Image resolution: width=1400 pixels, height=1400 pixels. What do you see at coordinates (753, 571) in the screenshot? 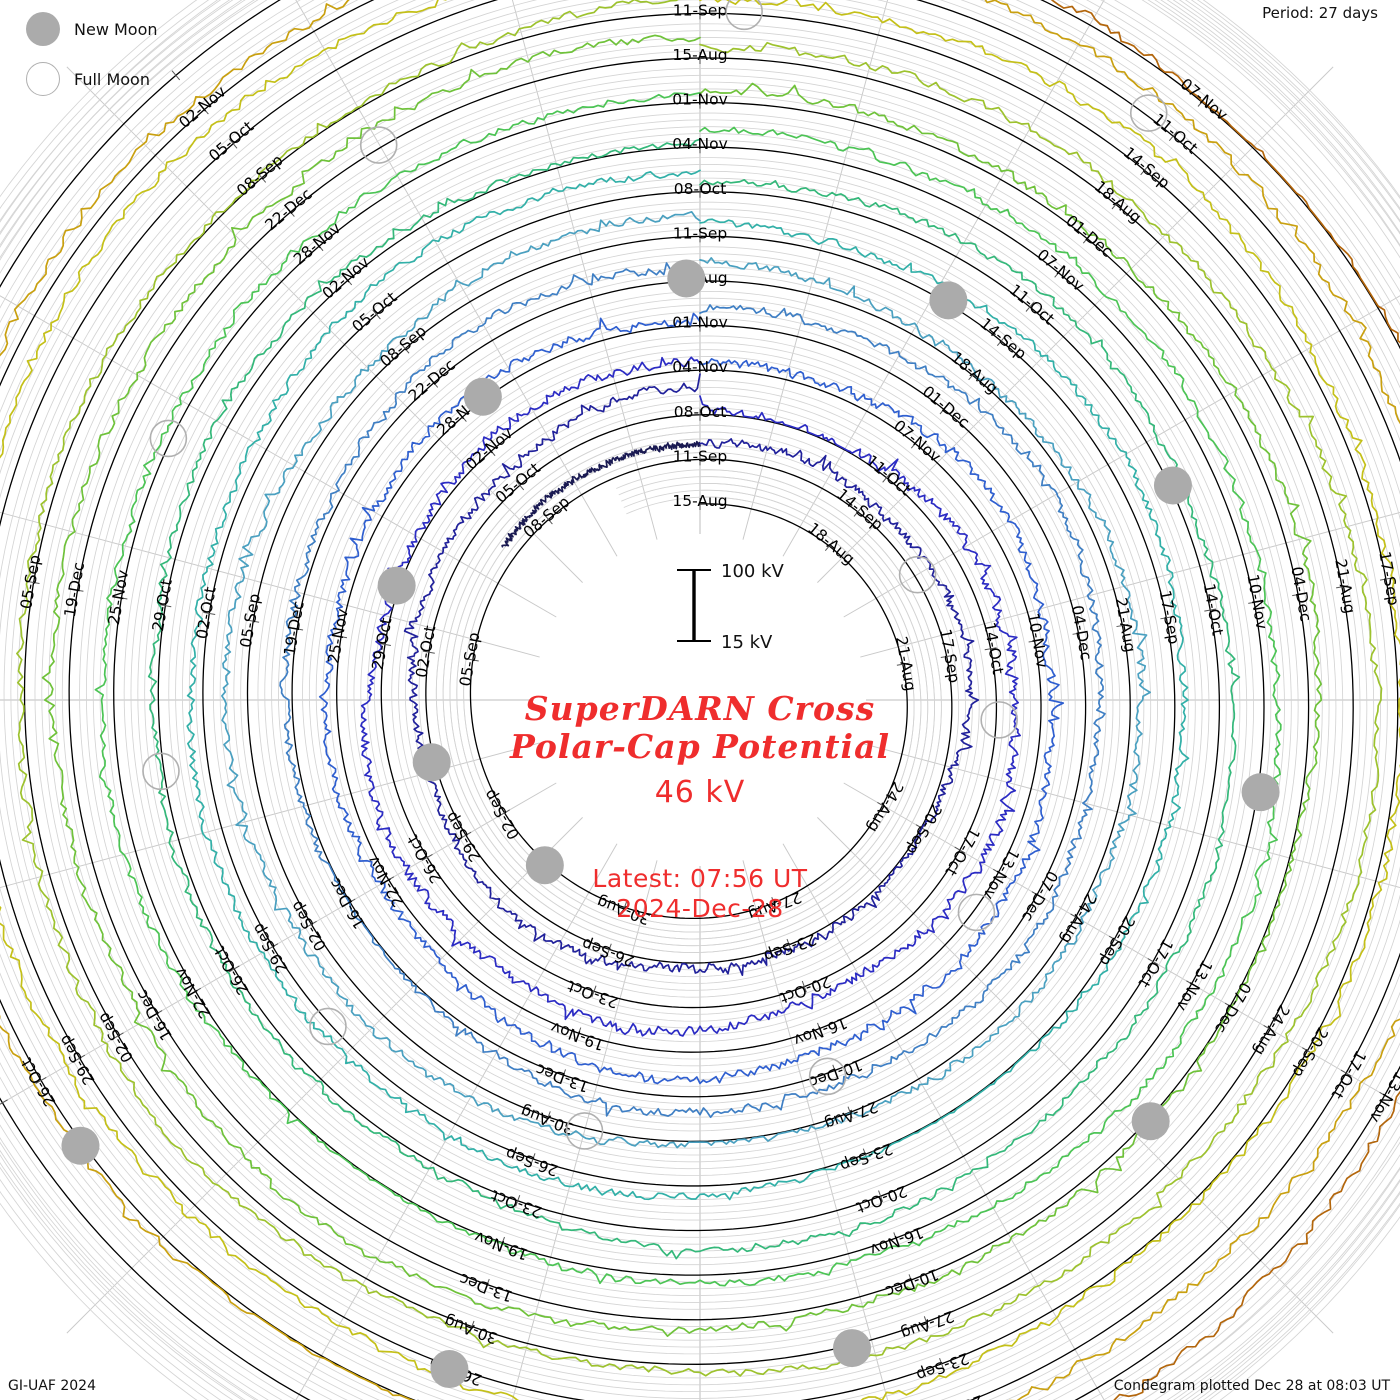
I see `scale-top-label: 100 kV` at bounding box center [753, 571].